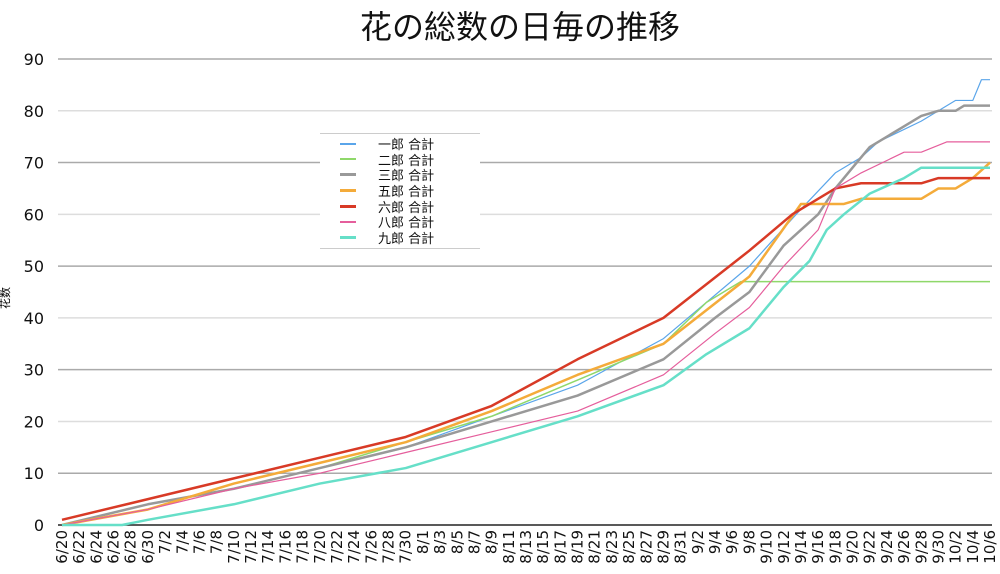  I want to click on x-tick-label: 8/11, so click(509, 547).